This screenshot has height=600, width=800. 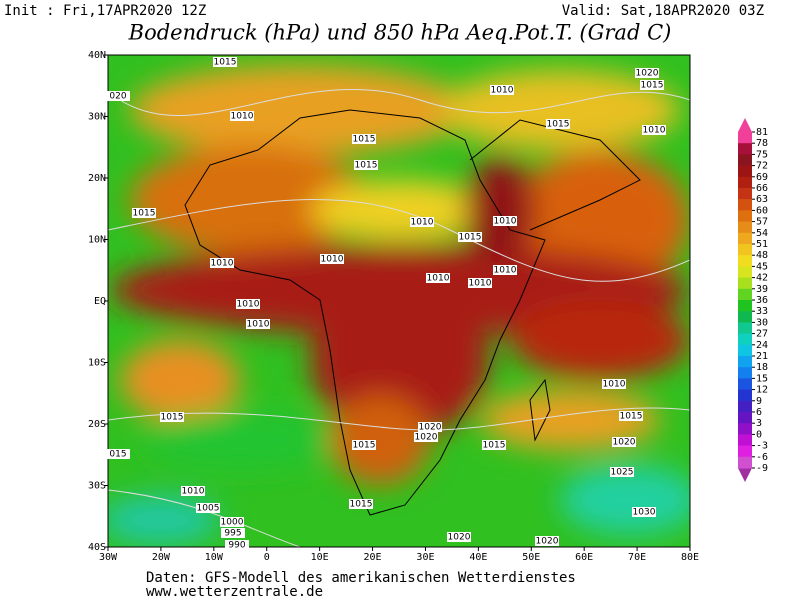 What do you see at coordinates (762, 222) in the screenshot?
I see `colorbar-label: 57` at bounding box center [762, 222].